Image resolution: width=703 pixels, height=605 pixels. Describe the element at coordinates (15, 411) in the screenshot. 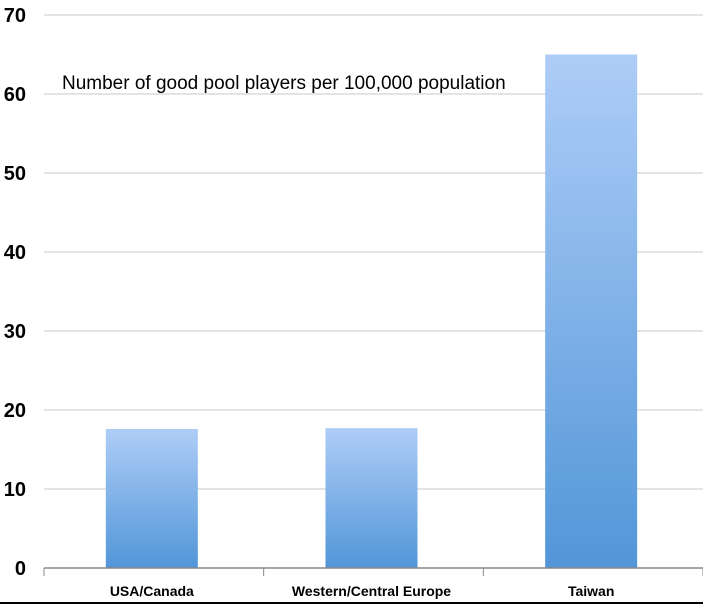

I see `y-tick-label: 20` at that location.